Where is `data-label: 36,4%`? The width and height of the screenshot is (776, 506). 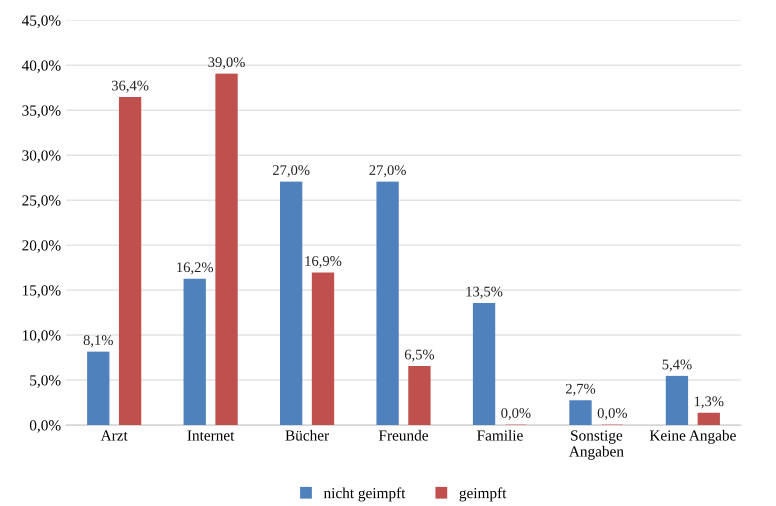
data-label: 36,4% is located at coordinates (130, 86).